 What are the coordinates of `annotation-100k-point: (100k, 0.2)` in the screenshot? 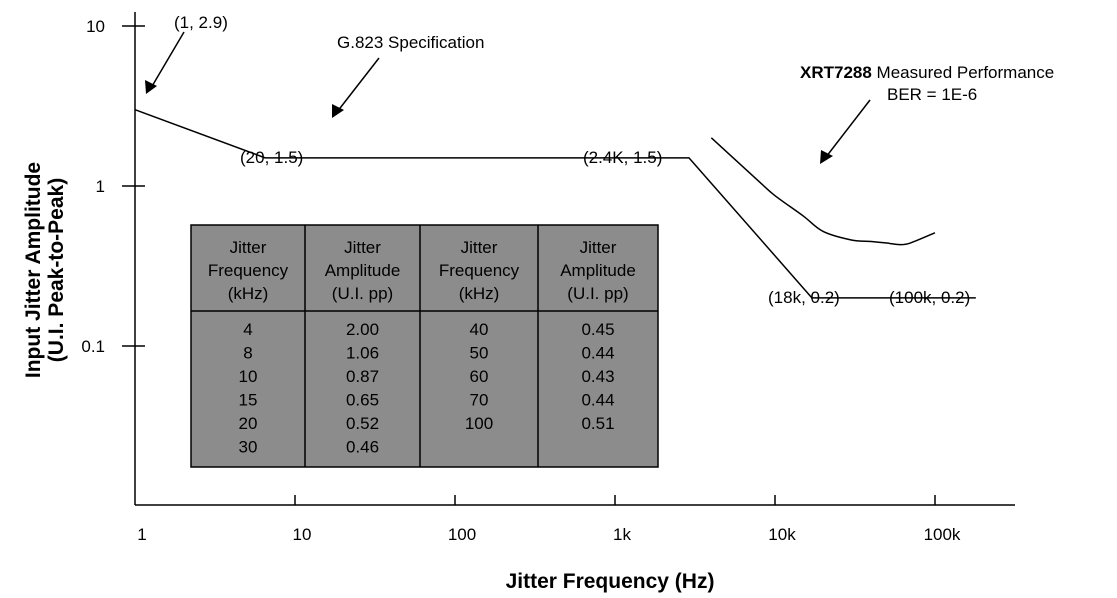 It's located at (929, 297).